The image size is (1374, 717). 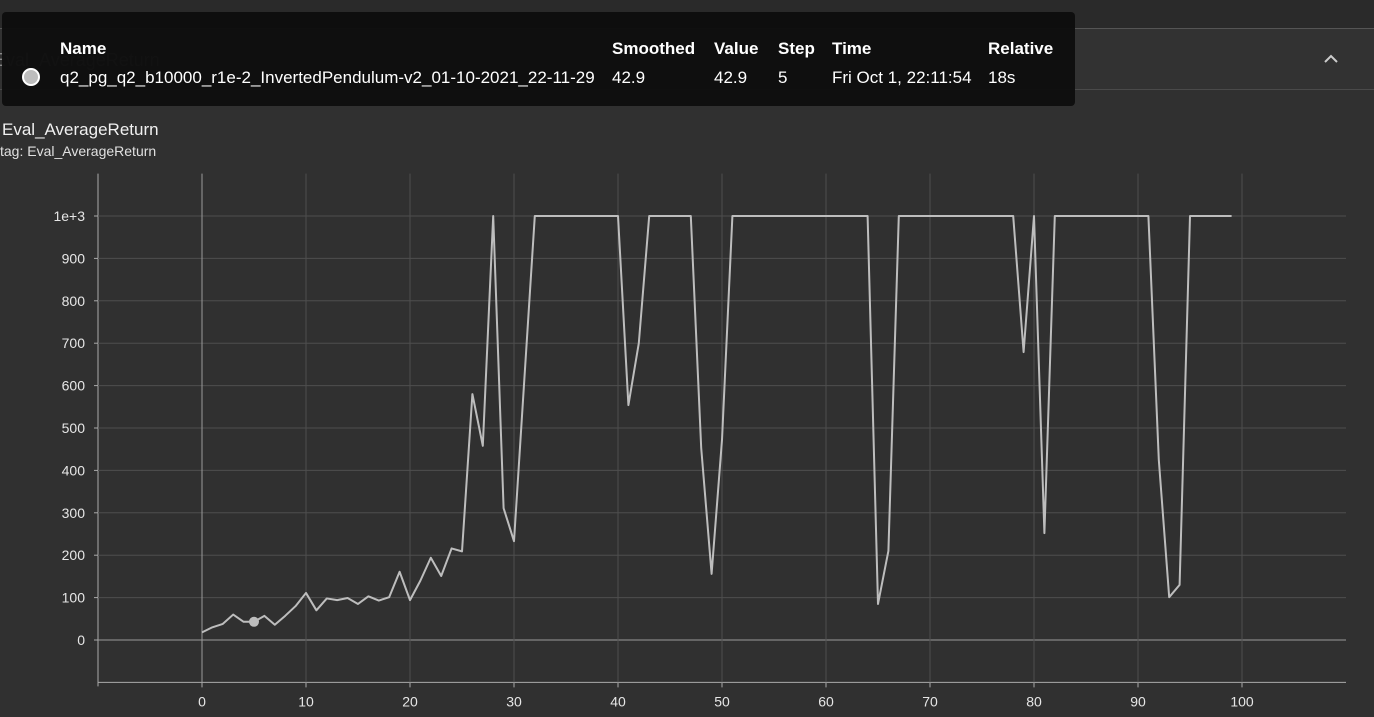 I want to click on hover-point, so click(x=254, y=621).